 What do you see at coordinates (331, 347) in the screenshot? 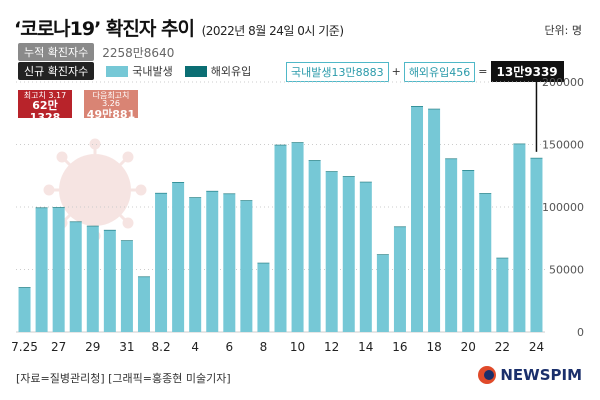
I see `x-tick-label: 12` at bounding box center [331, 347].